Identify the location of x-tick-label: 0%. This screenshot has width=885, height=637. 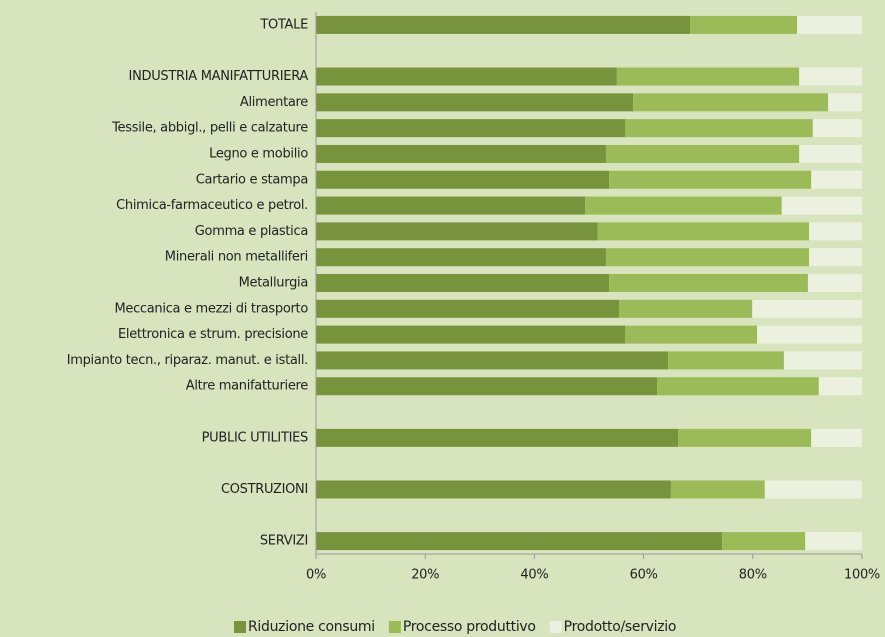
(316, 575).